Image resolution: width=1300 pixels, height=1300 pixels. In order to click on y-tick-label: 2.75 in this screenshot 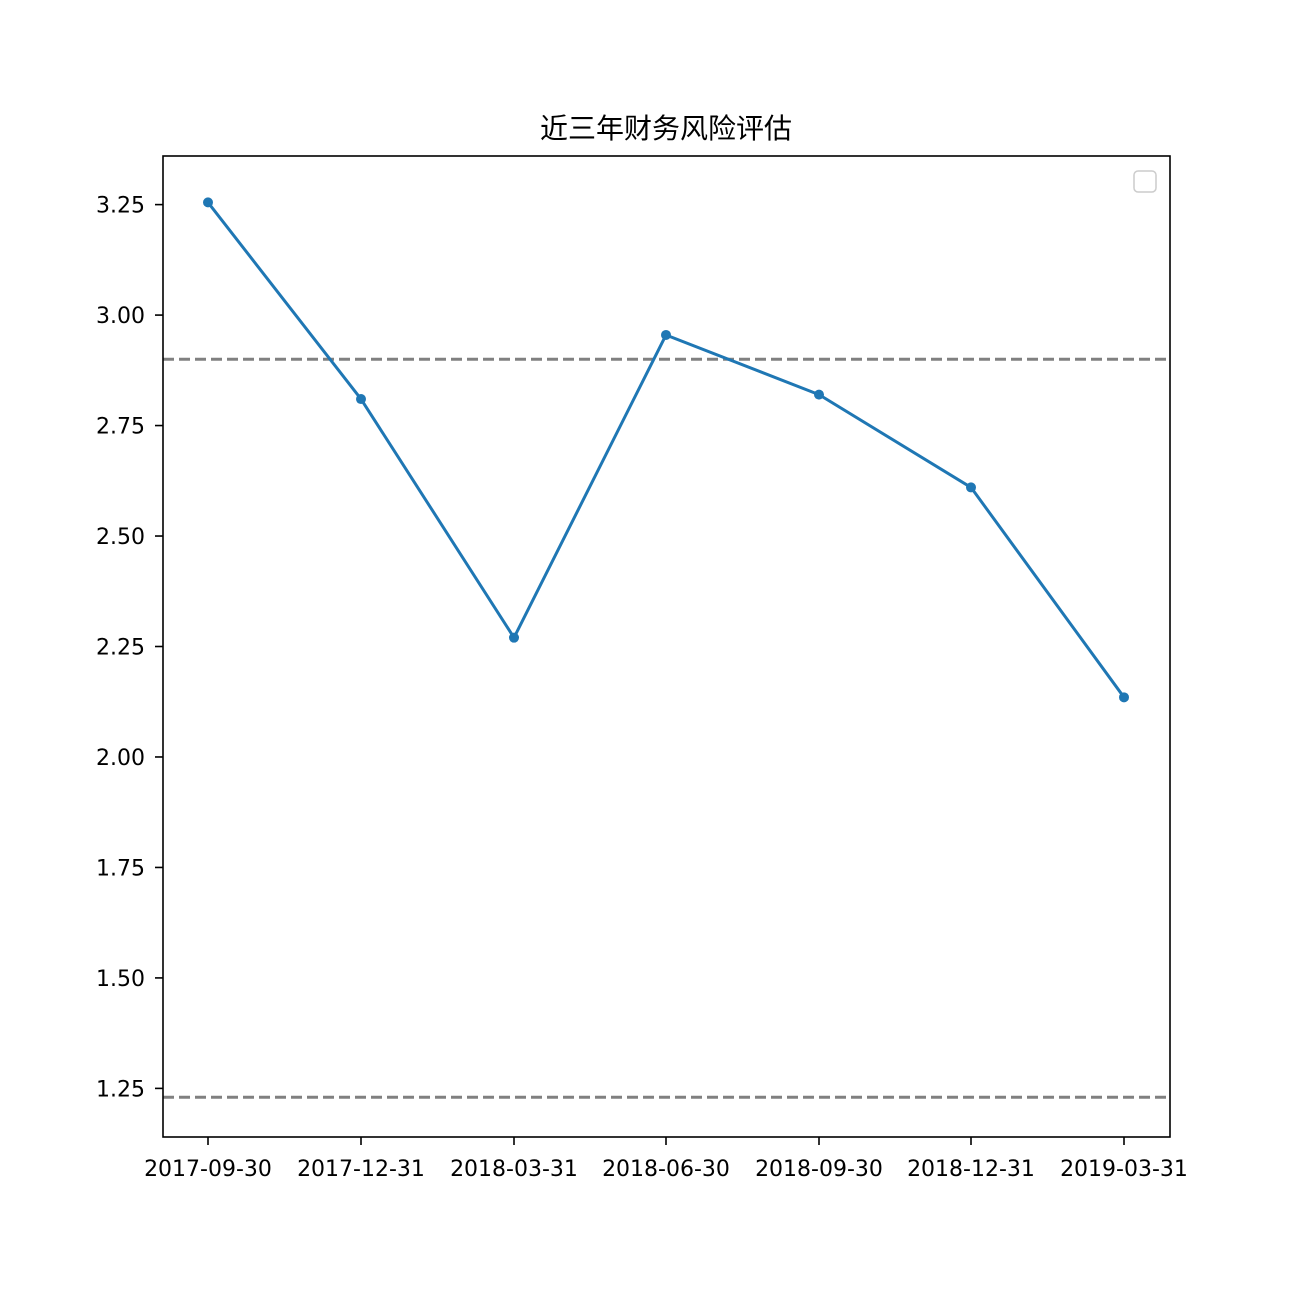, I will do `click(120, 427)`.